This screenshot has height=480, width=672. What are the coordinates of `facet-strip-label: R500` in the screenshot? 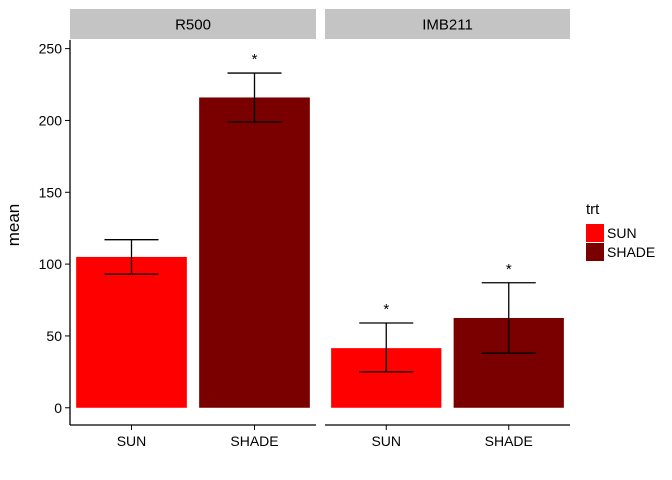 It's located at (193, 25).